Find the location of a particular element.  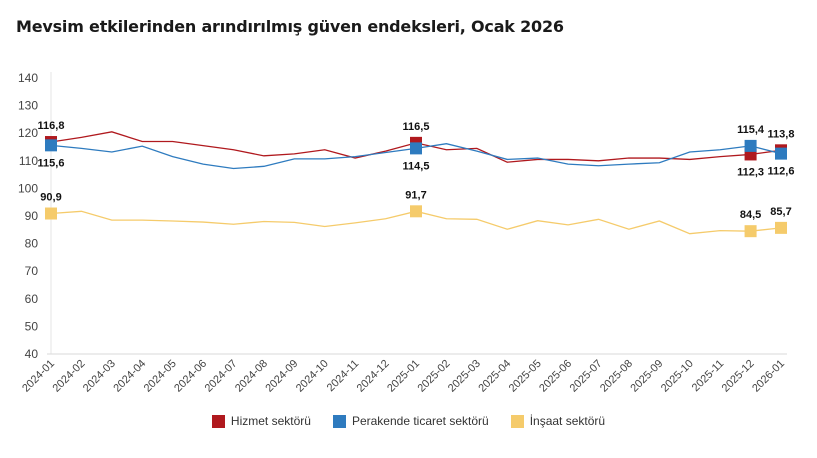

x-tick-label: 2025-10 is located at coordinates (677, 376).